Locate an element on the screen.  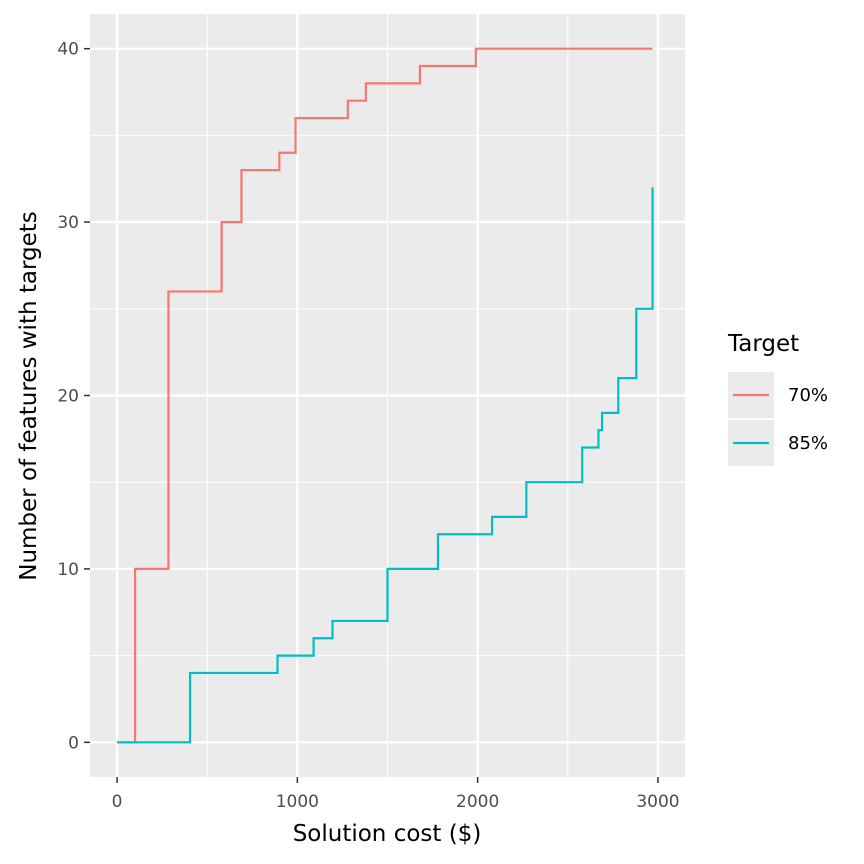
x-tick-label: 1000 is located at coordinates (297, 802).